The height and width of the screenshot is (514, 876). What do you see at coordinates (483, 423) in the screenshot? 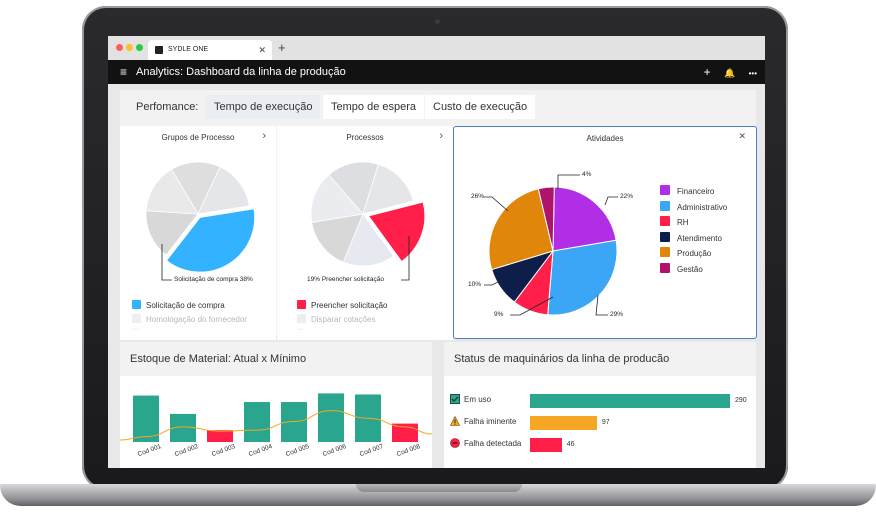
I see `status-row-falha-iminente: Falha iminente` at bounding box center [483, 423].